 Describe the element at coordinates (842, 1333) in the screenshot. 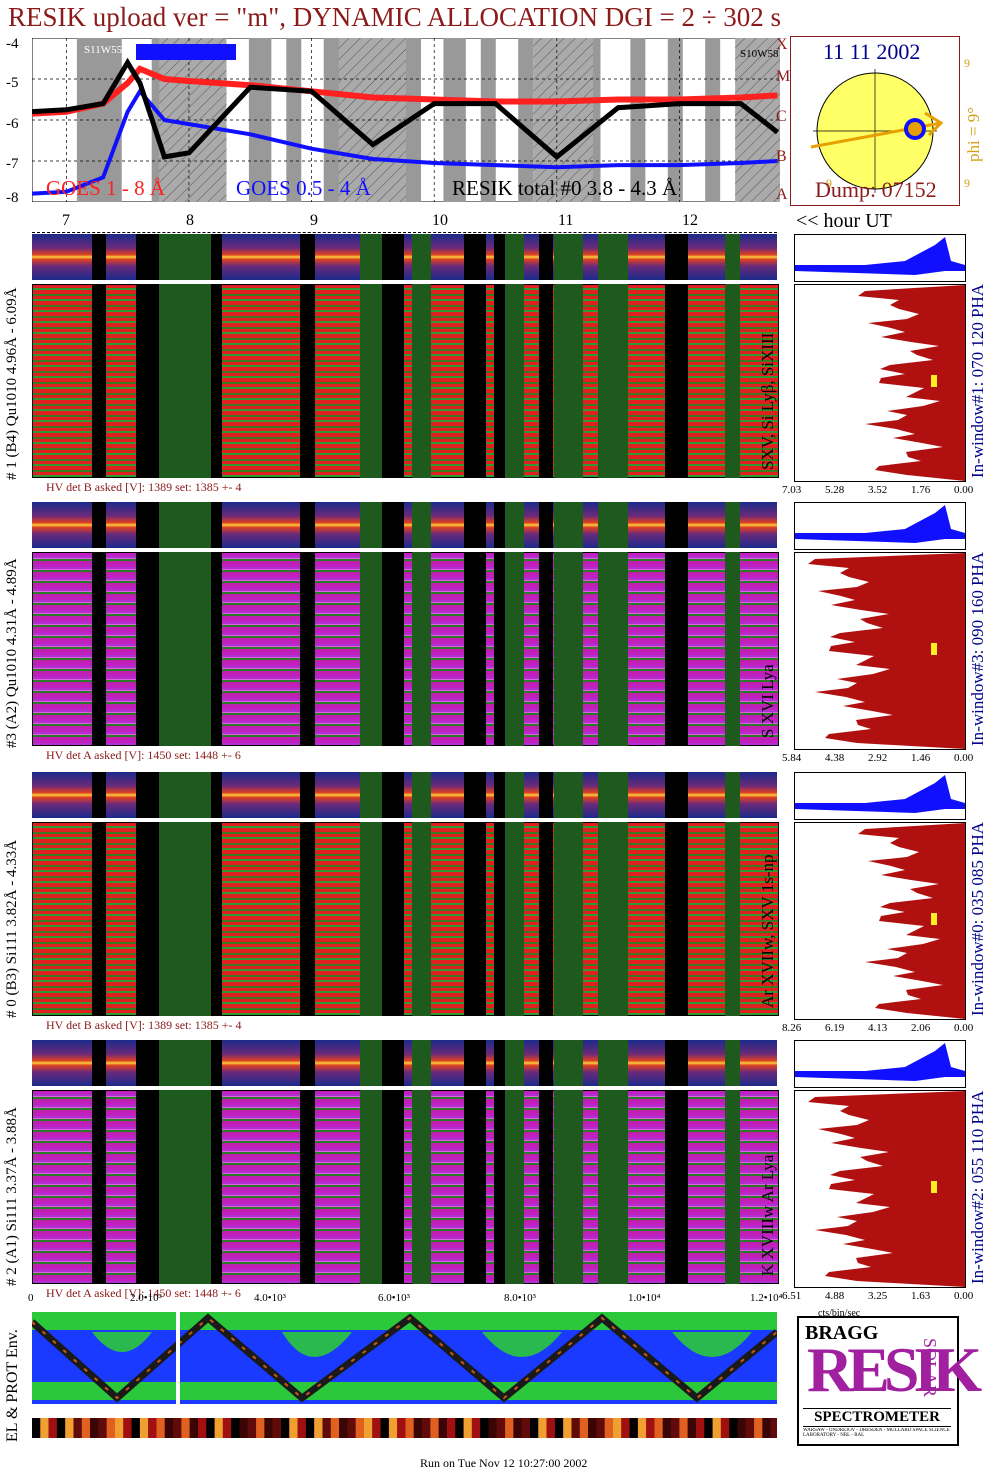

I see `logo-bragg: BRAGG` at that location.